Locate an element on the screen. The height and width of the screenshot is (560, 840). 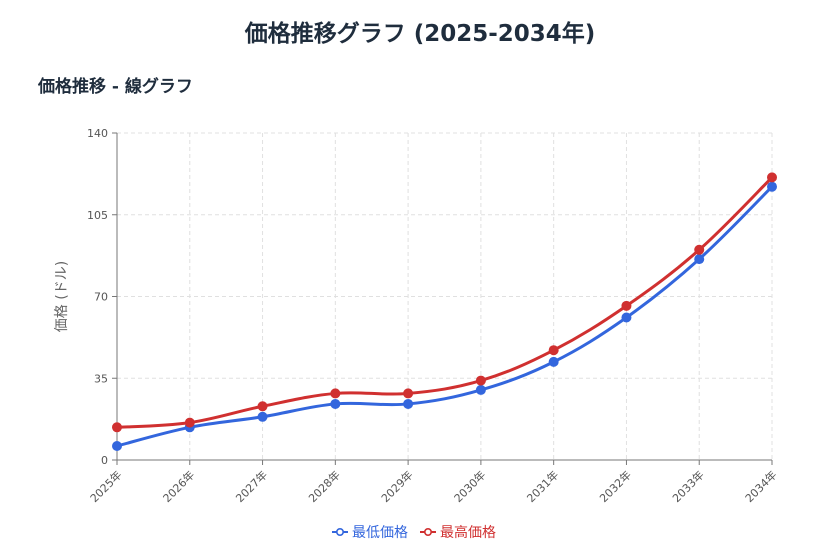
legend-item-1: 最高価格 is located at coordinates (458, 532).